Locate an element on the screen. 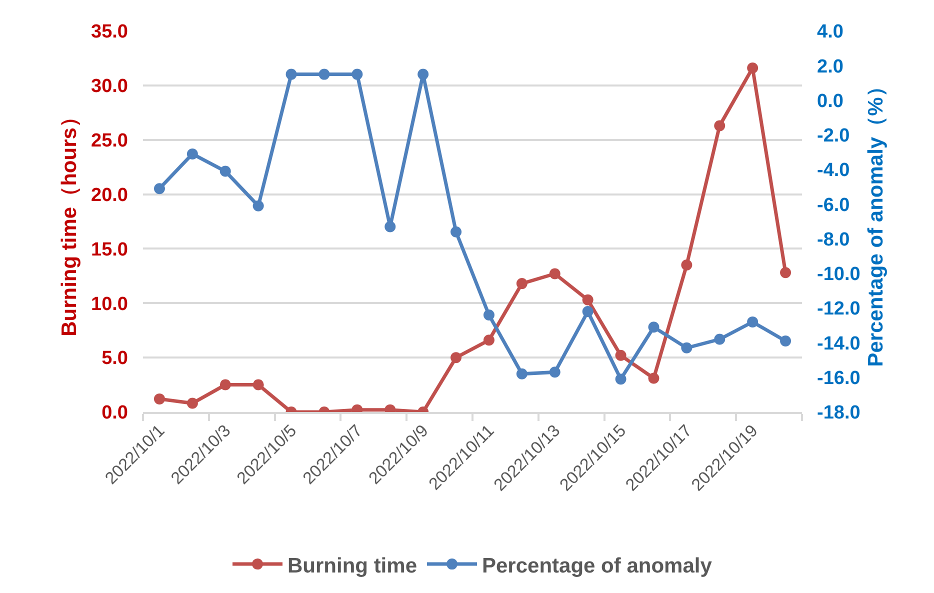 This screenshot has height=593, width=934. y2-tick-label: -14.0 is located at coordinates (838, 343).